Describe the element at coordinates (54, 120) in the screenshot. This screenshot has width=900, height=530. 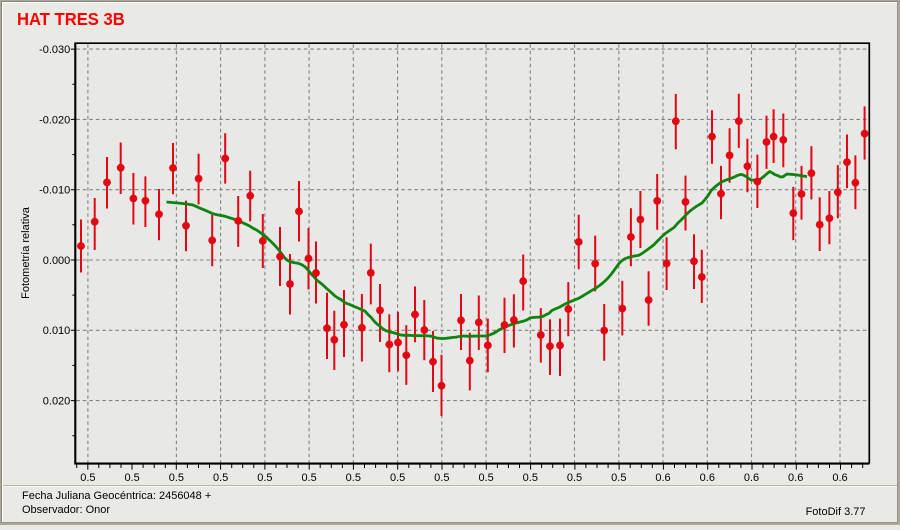
I see `svg-text: -0.020` at that location.